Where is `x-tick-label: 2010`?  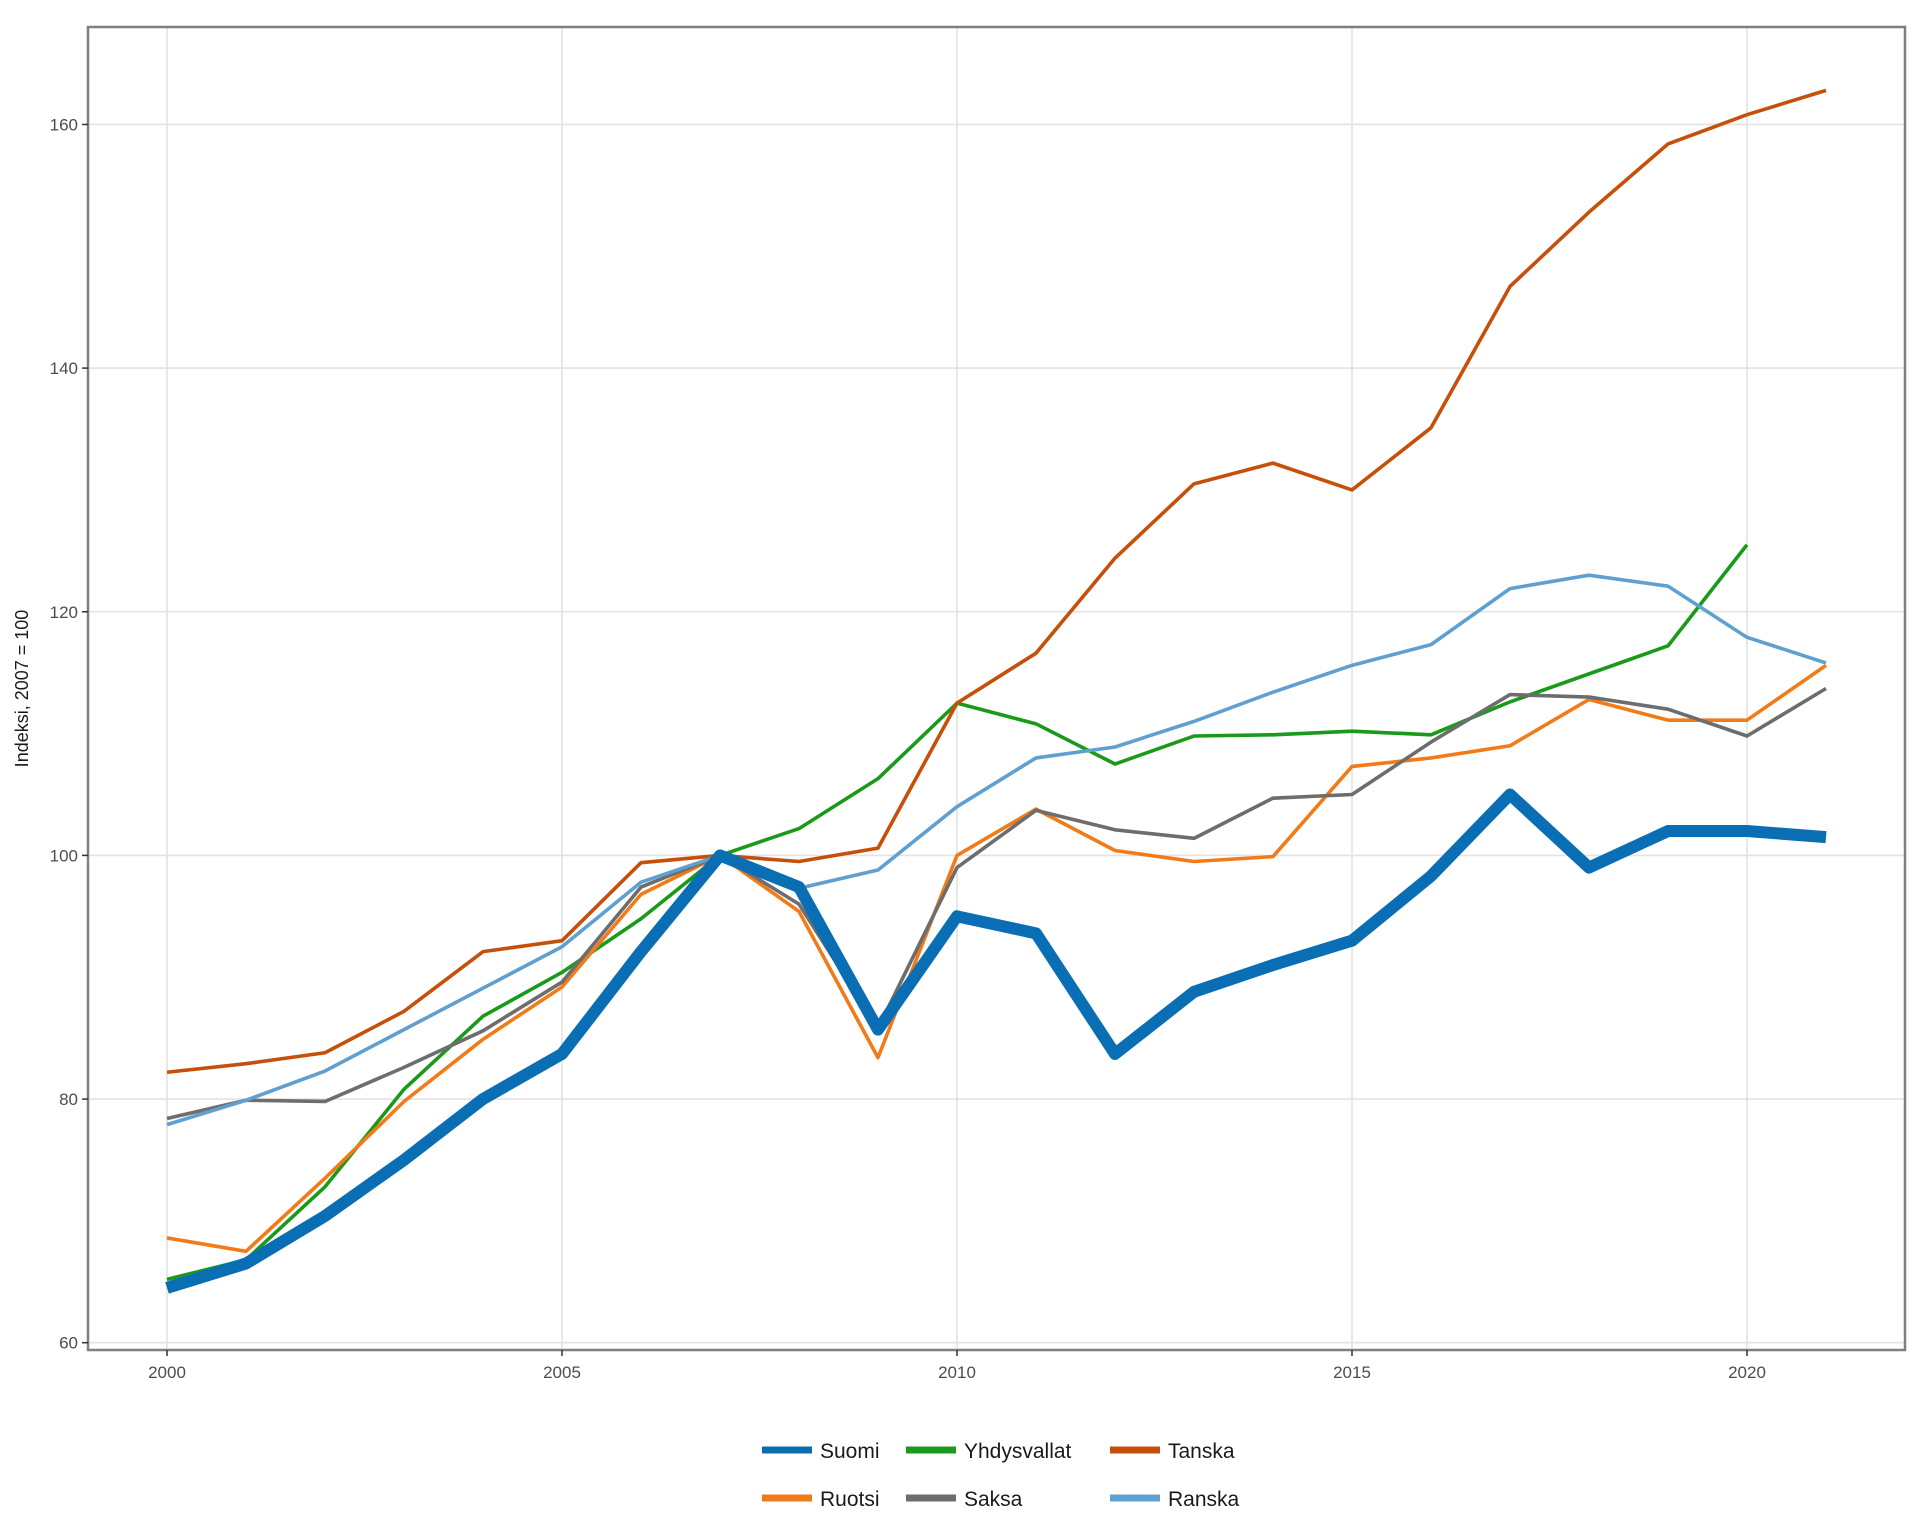
x-tick-label: 2010 is located at coordinates (957, 1372).